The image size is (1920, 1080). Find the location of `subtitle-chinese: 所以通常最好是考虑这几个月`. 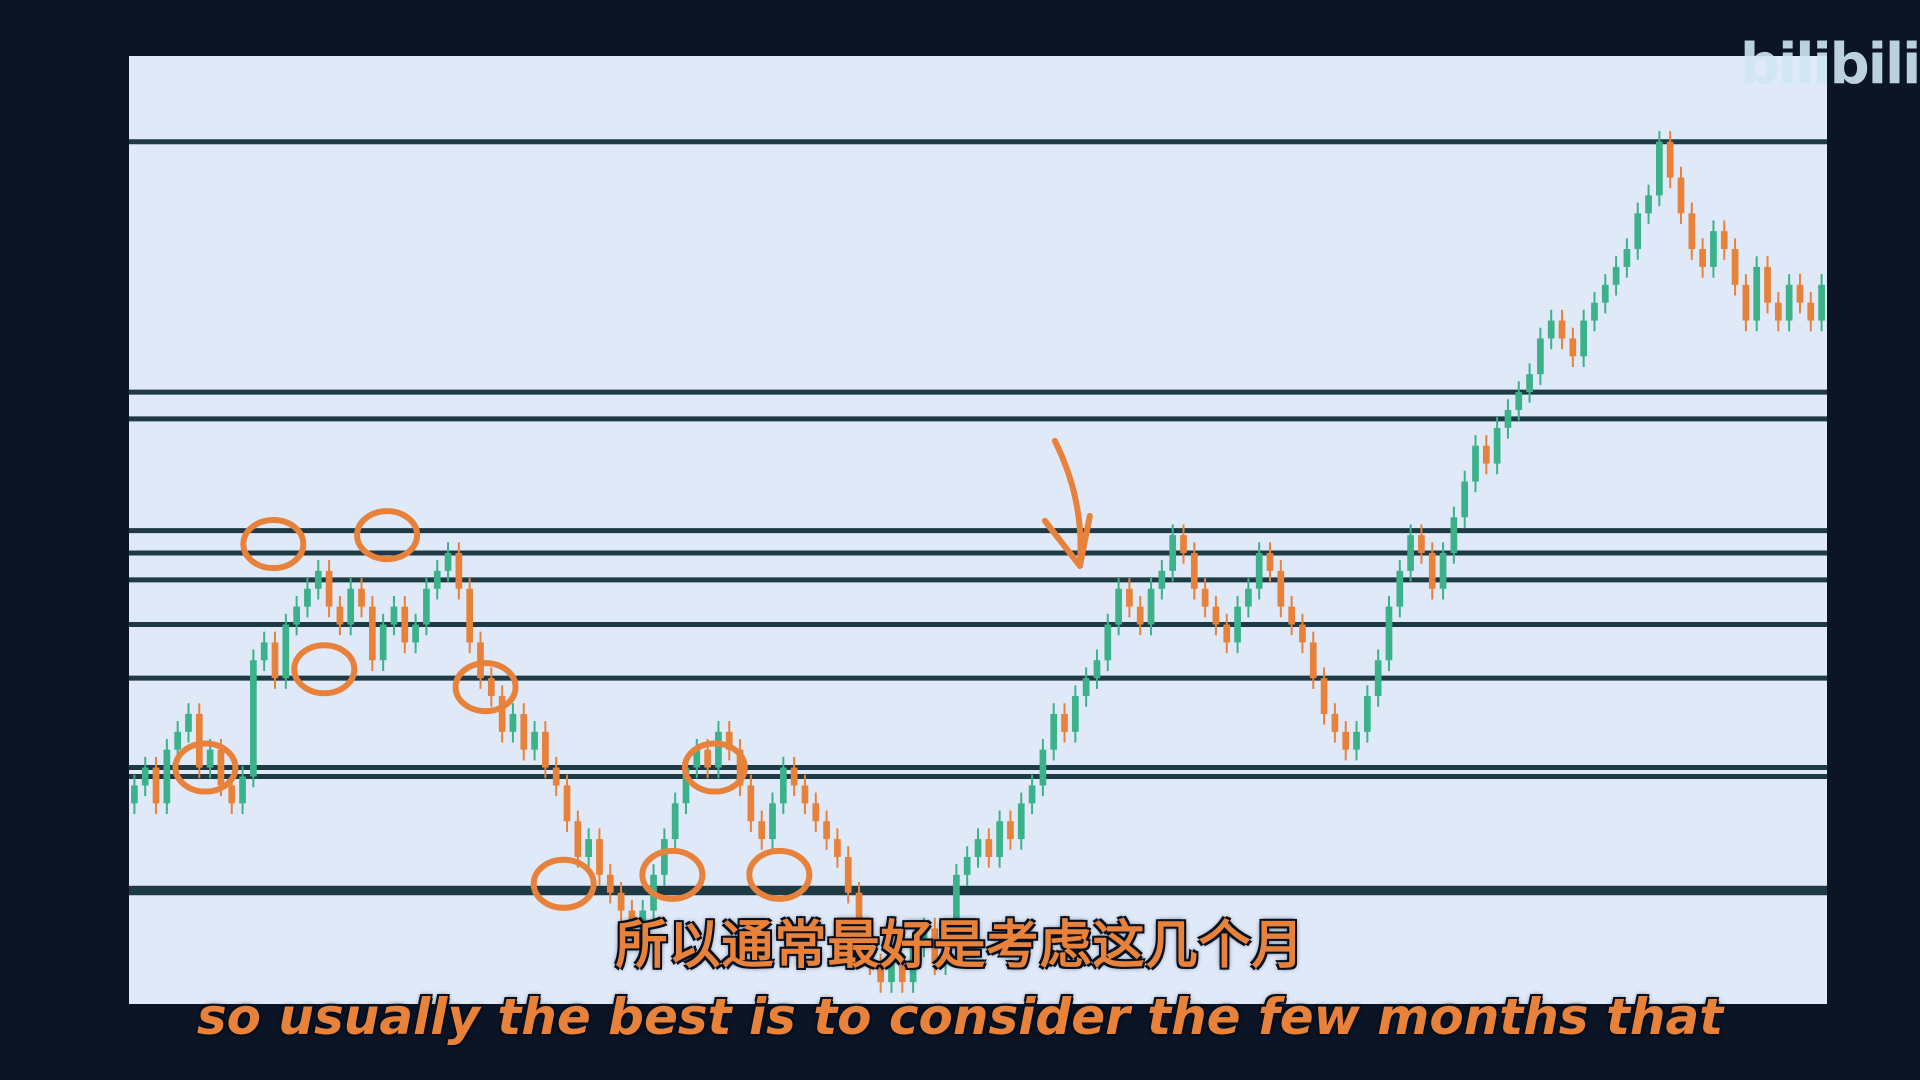

subtitle-chinese: 所以通常最好是考虑这几个月 is located at coordinates (960, 946).